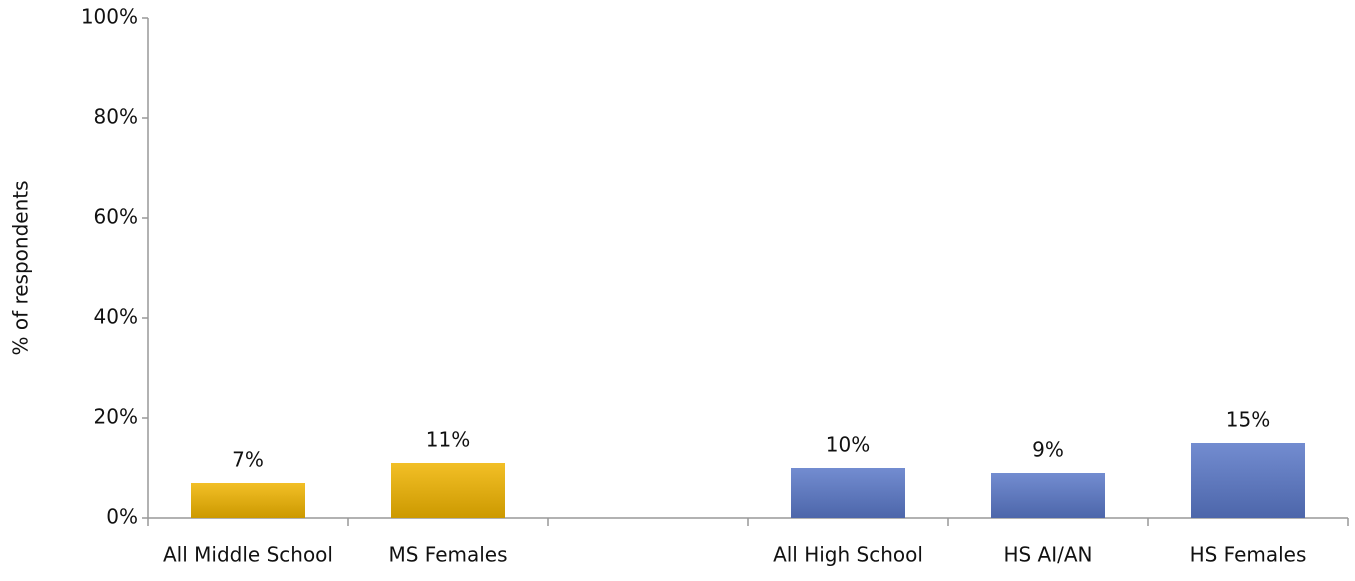 The image size is (1355, 581). Describe the element at coordinates (447, 555) in the screenshot. I see `x-tick-label: MS Females` at that location.